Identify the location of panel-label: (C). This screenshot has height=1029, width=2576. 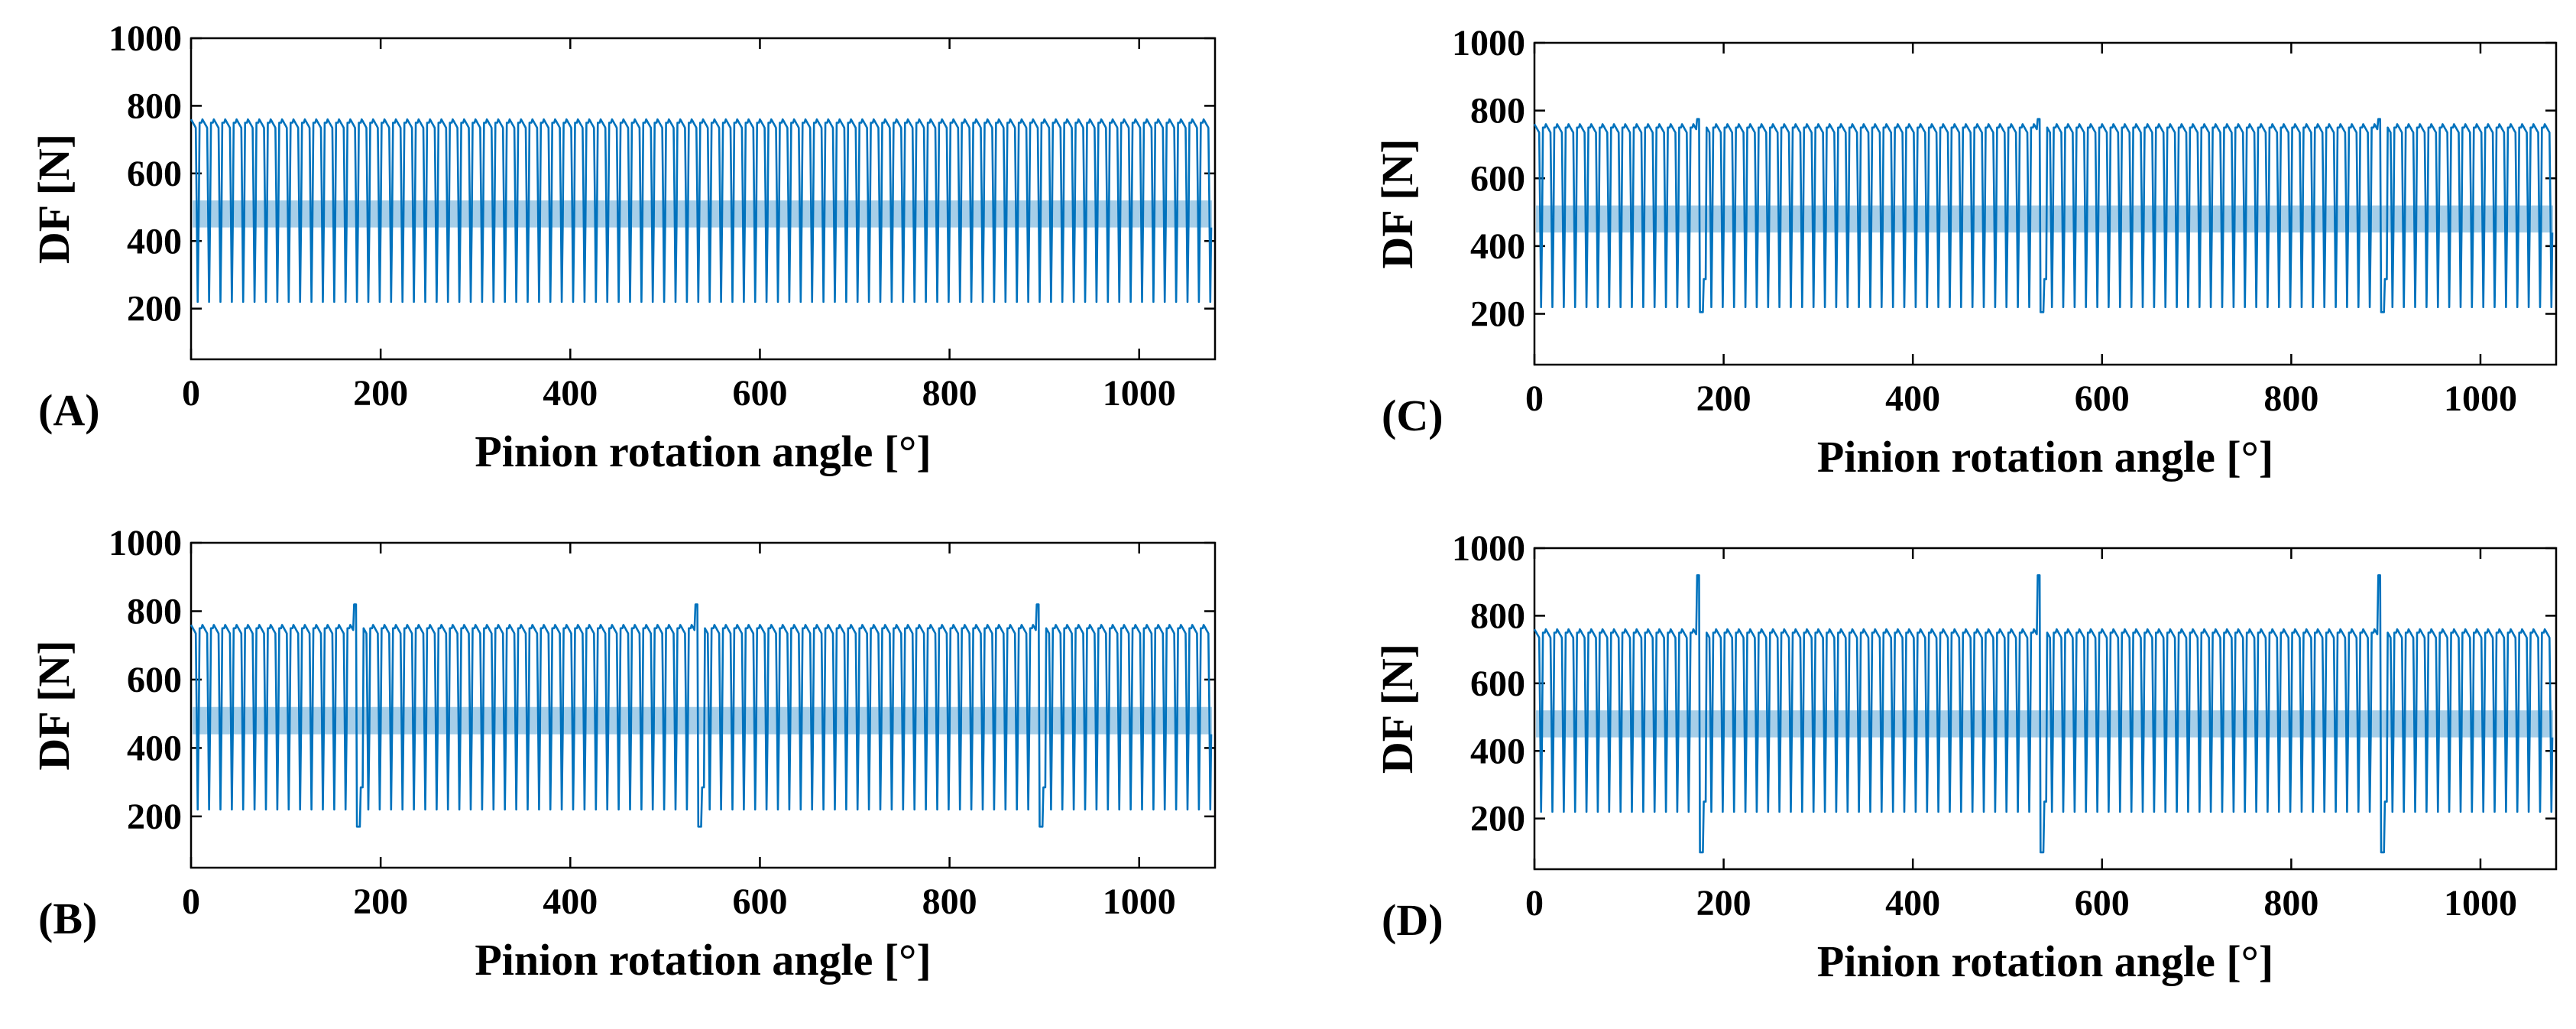
(1413, 415).